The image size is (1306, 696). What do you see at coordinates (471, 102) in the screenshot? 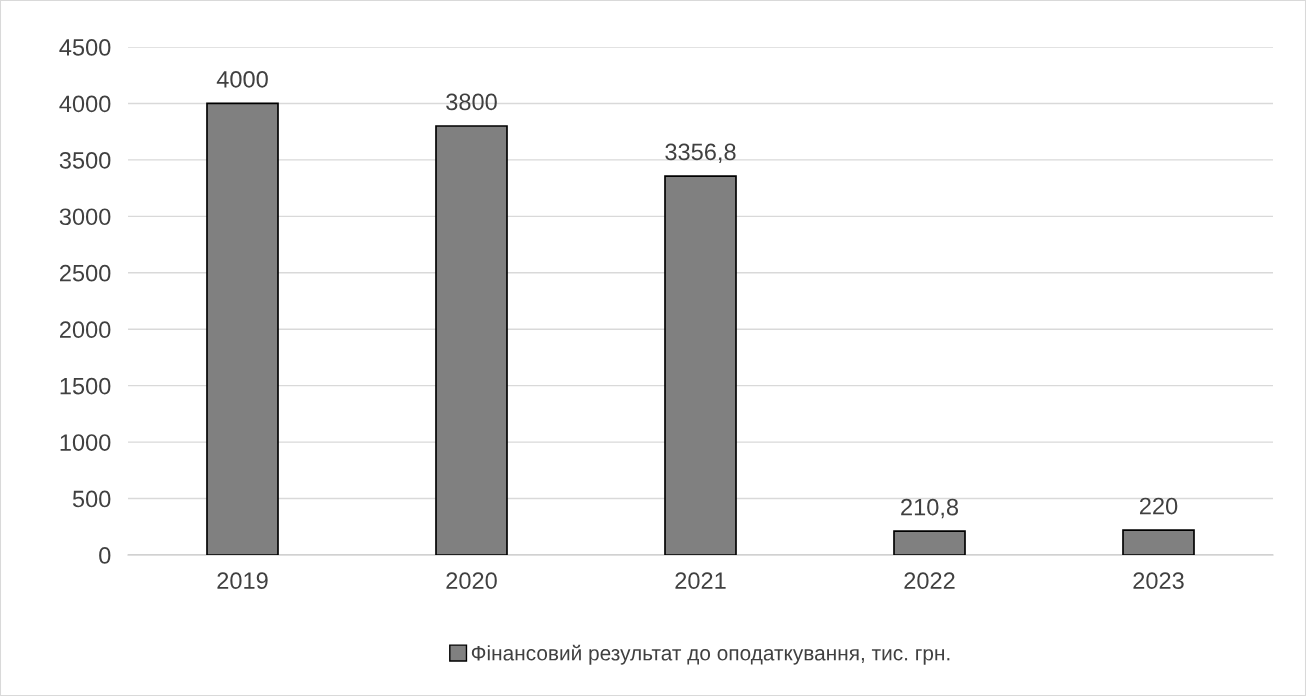
I see `text: 3800` at bounding box center [471, 102].